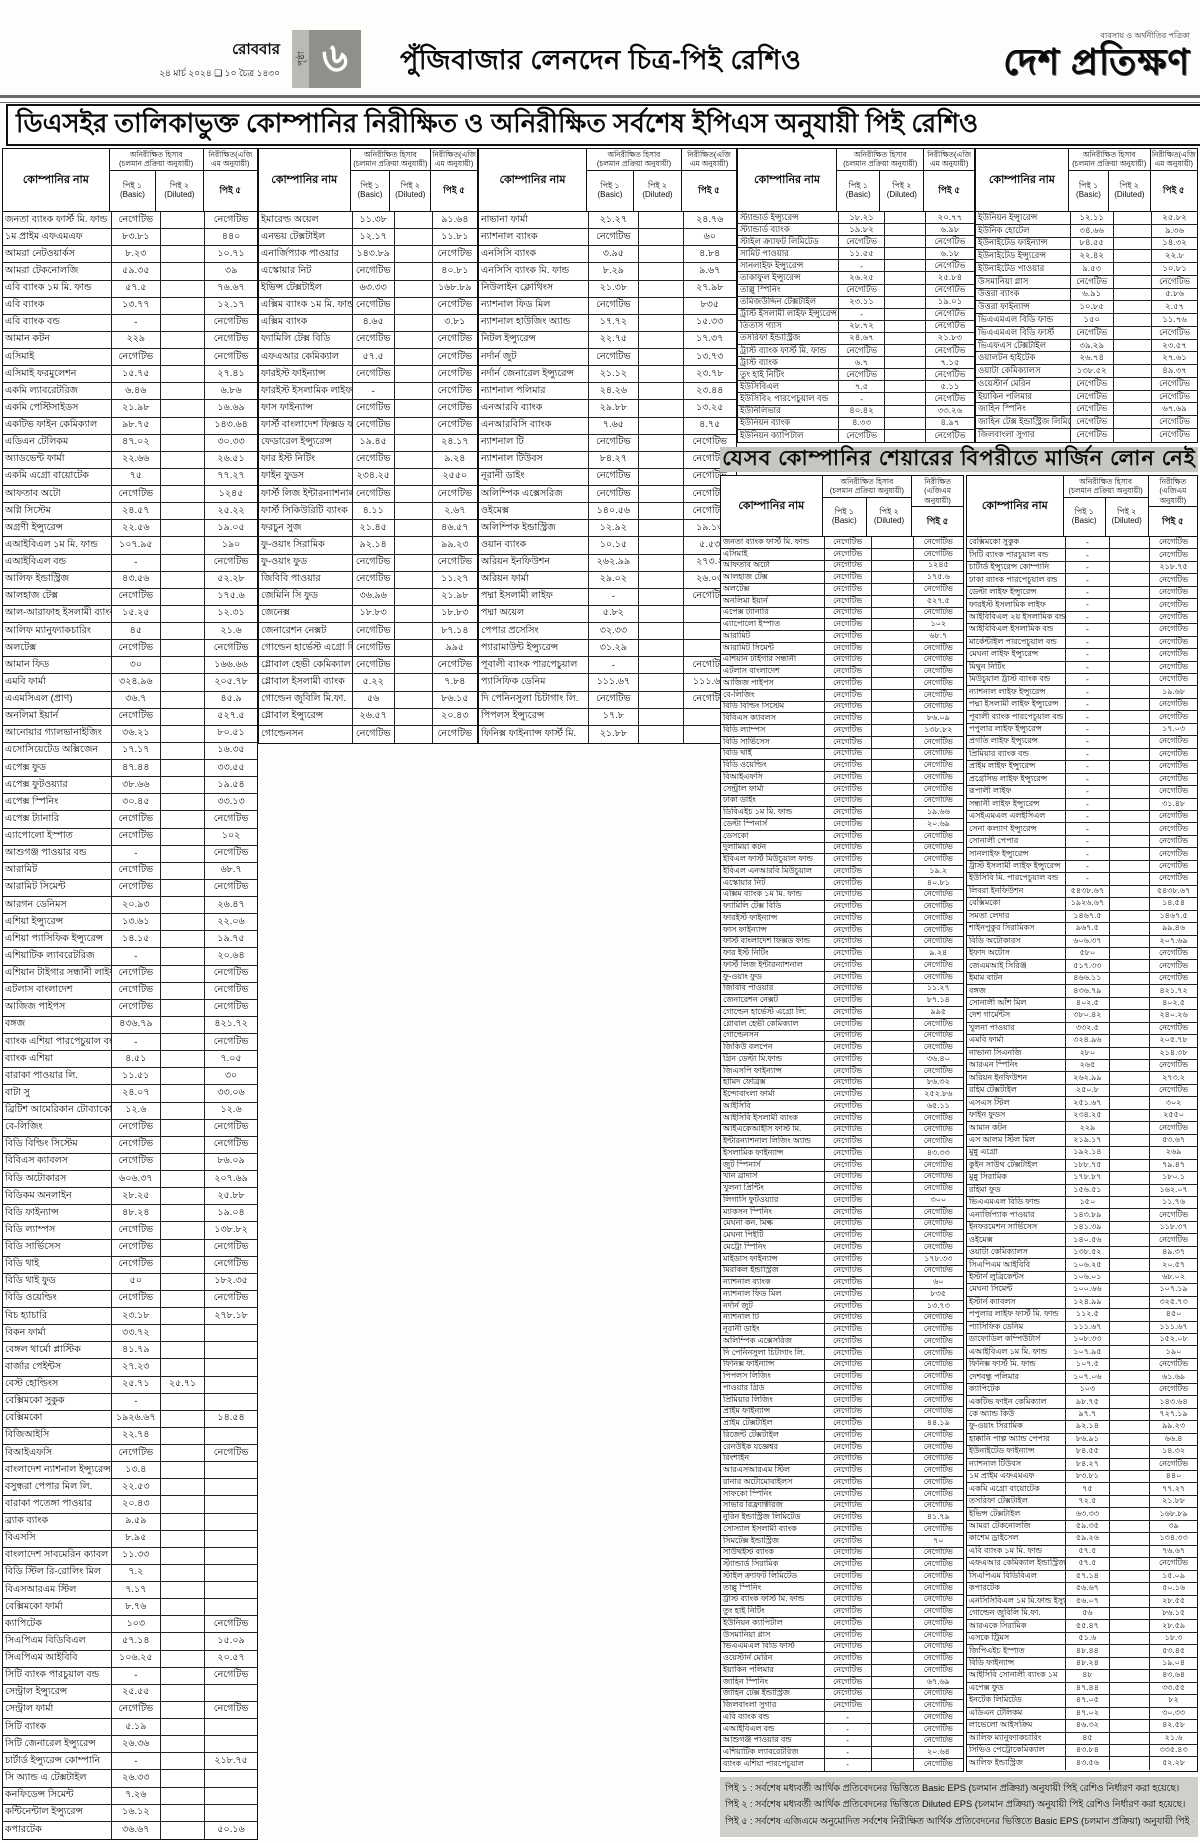 The height and width of the screenshot is (1843, 1200). Describe the element at coordinates (1088, 1551) in the screenshot. I see `pe1-cell: ৫৭.৫` at that location.